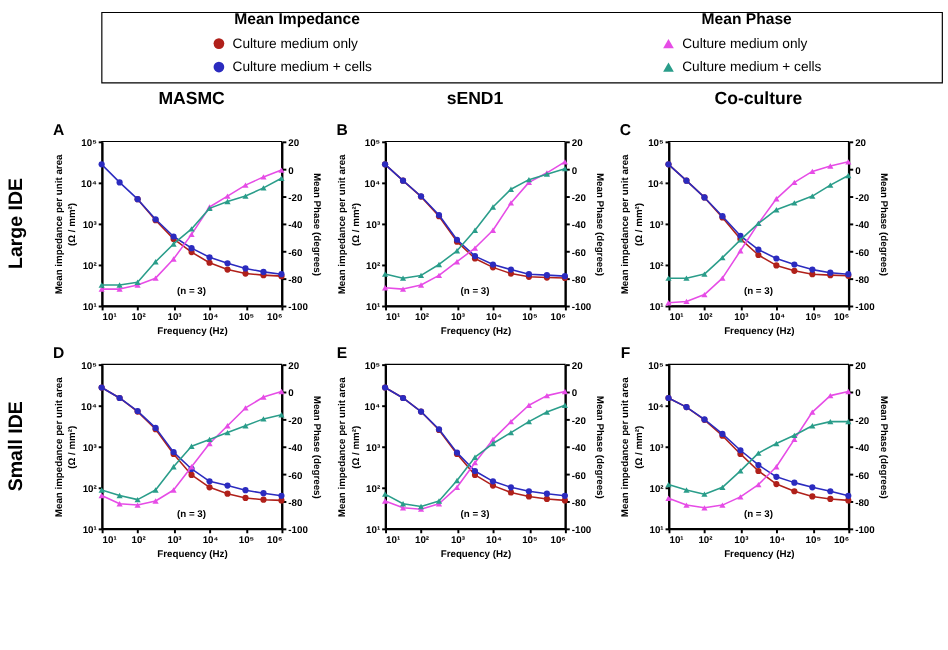 The width and height of the screenshot is (948, 650). What do you see at coordinates (342, 130) in the screenshot?
I see `chart-subtitle: B` at bounding box center [342, 130].